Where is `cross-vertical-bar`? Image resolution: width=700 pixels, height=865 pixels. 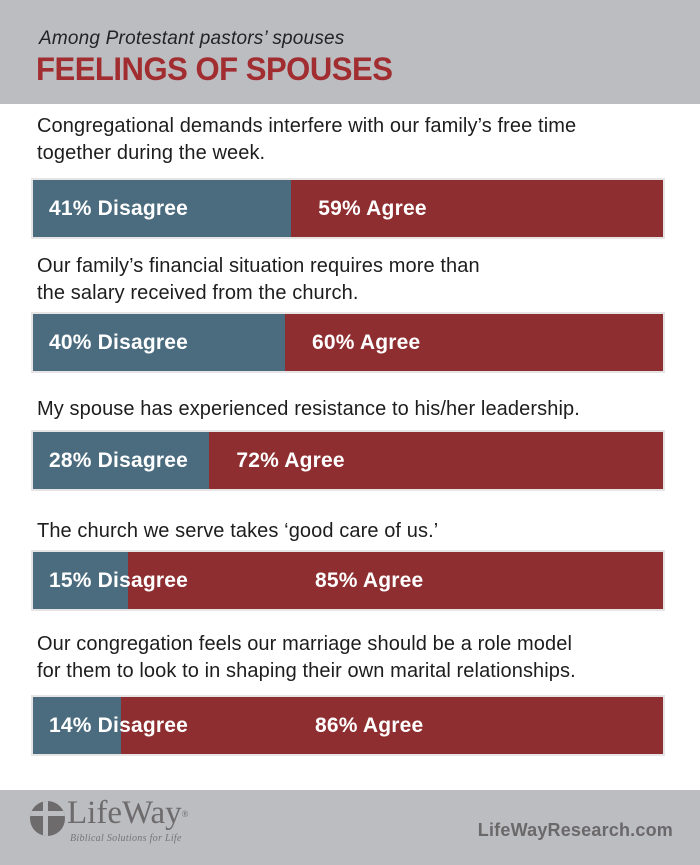 cross-vertical-bar is located at coordinates (45, 818).